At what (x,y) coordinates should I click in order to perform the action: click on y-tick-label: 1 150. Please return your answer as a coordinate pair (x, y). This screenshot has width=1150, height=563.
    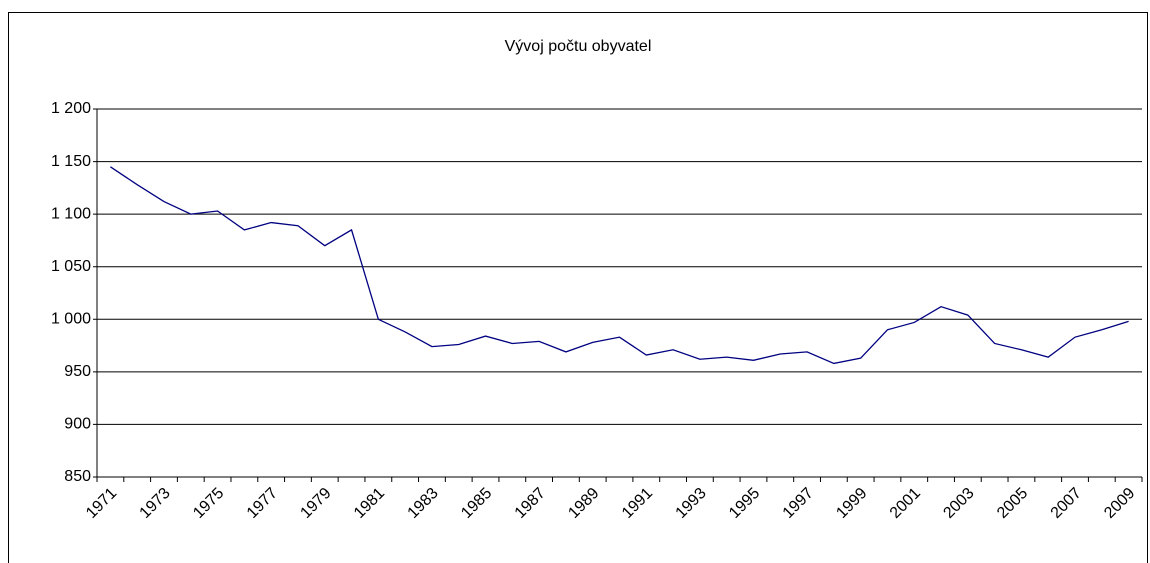
    Looking at the image, I should click on (71, 161).